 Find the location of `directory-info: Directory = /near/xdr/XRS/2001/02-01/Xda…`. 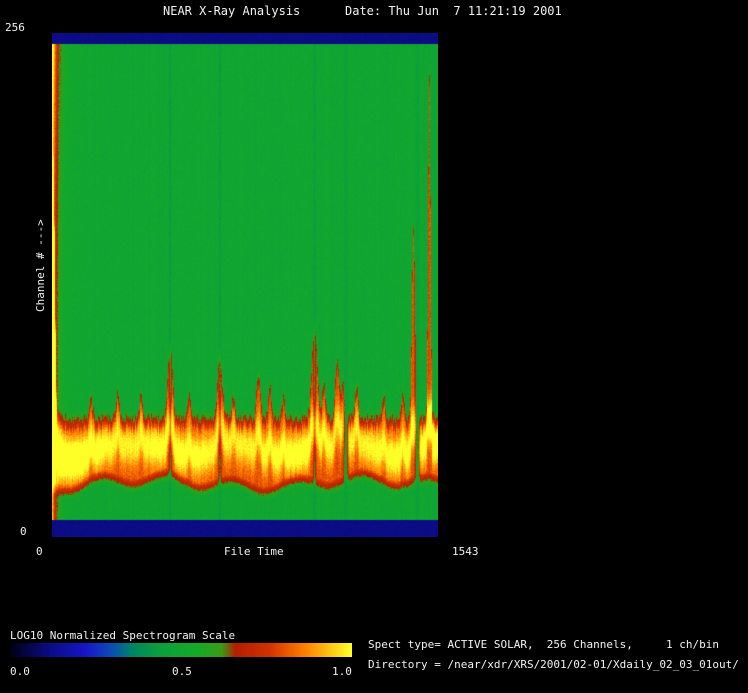

directory-info: Directory = /near/xdr/XRS/2001/02-01/Xda… is located at coordinates (553, 664).